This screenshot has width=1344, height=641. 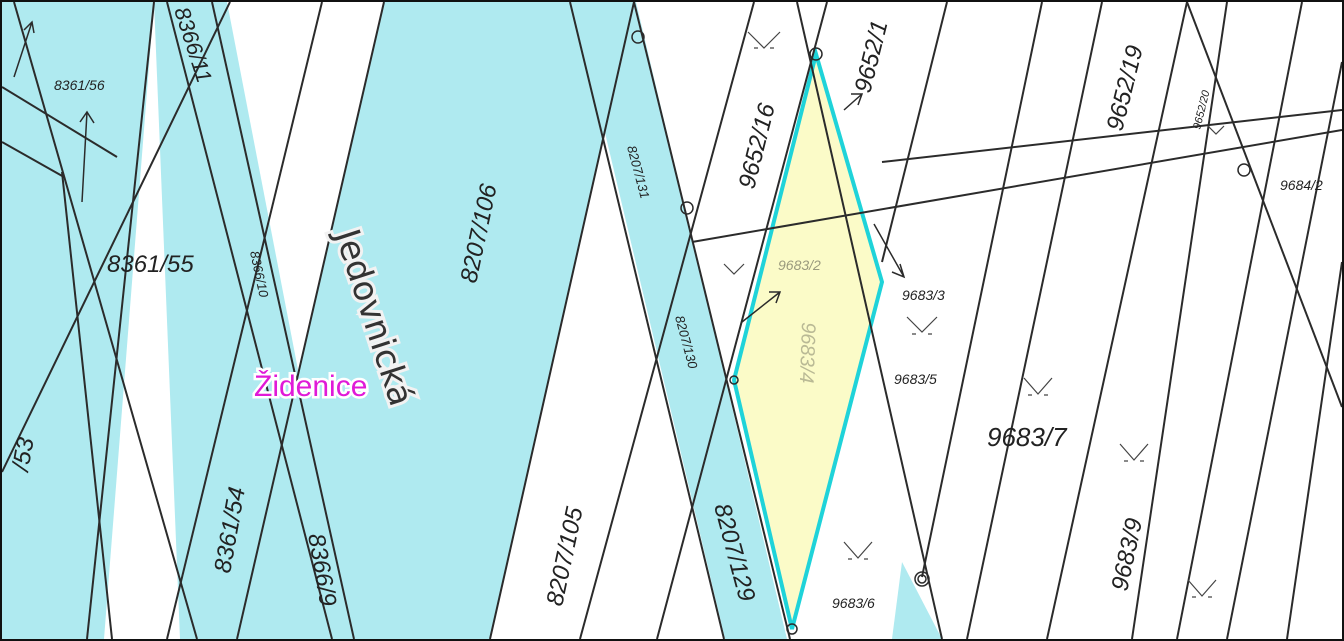 What do you see at coordinates (1127, 554) in the screenshot?
I see `parcel-label: 9683/9` at bounding box center [1127, 554].